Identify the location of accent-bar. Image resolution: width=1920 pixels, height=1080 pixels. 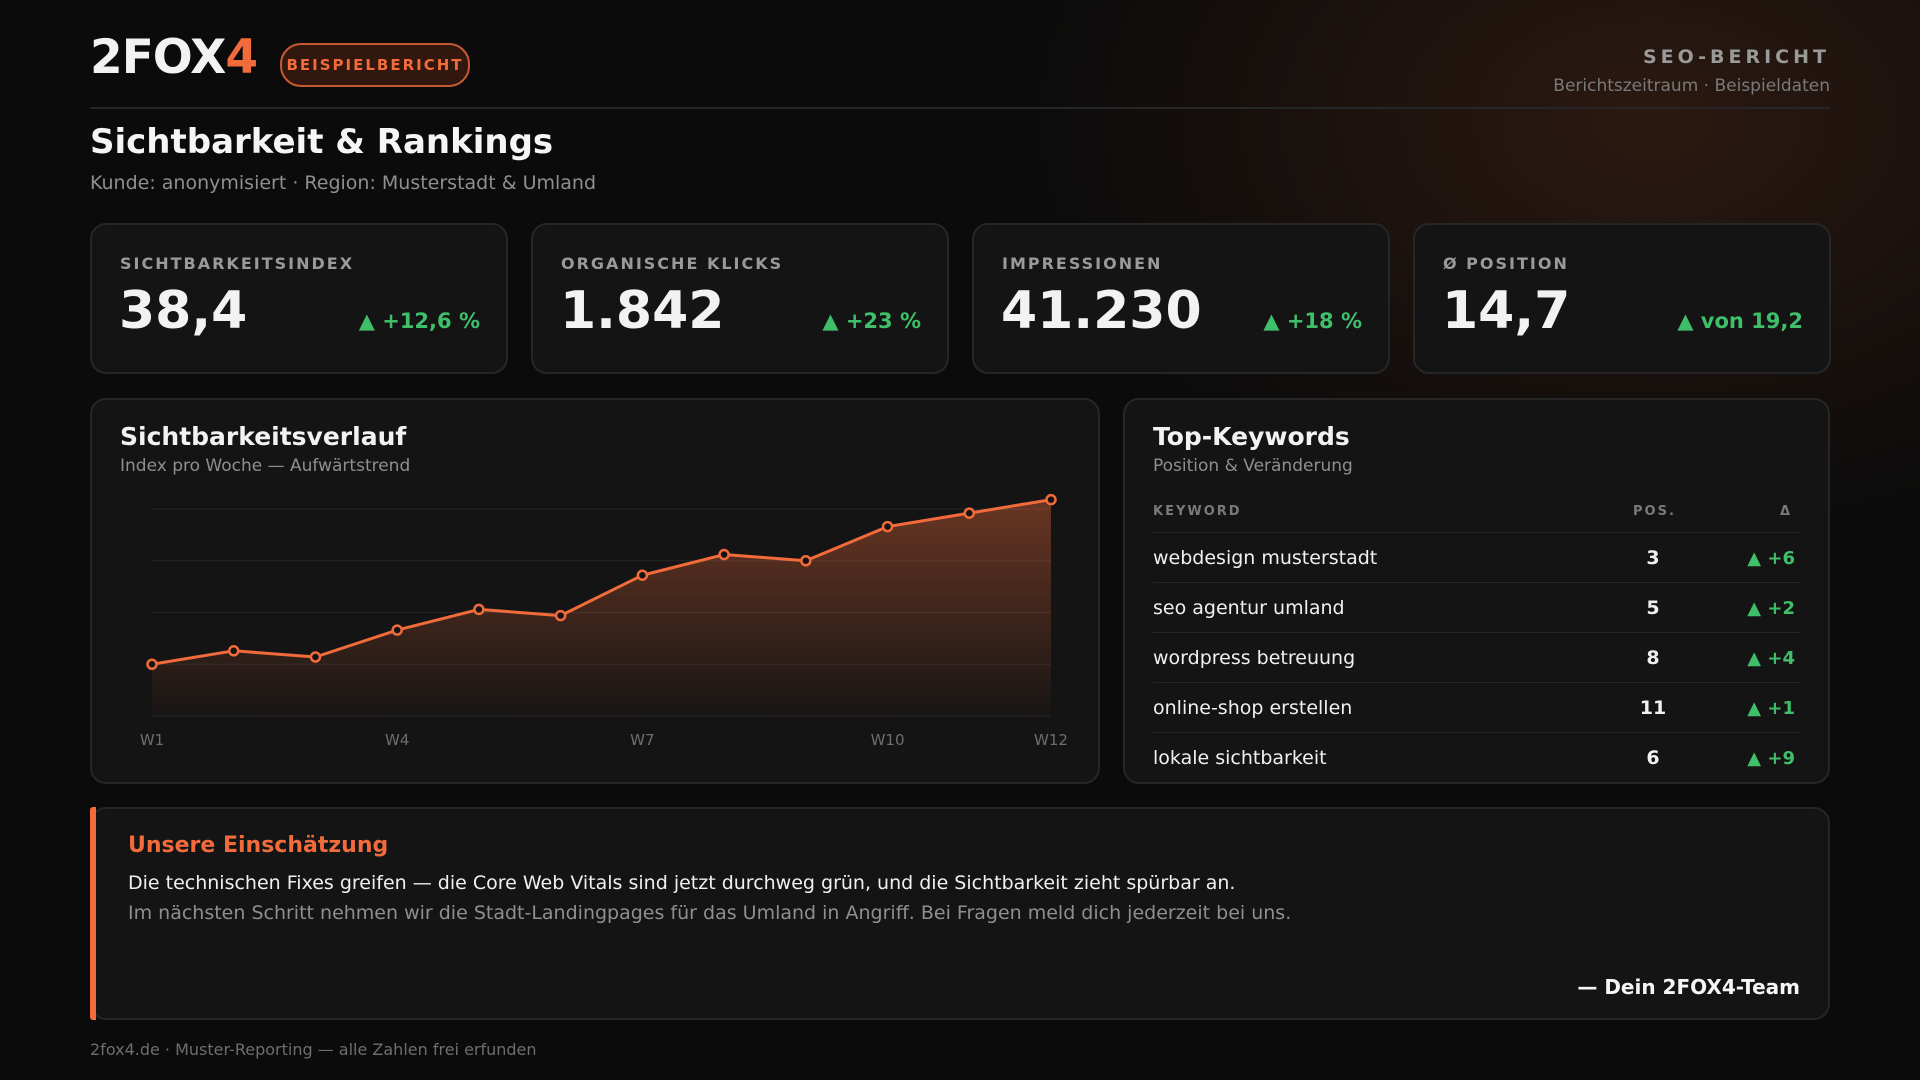
(93, 913).